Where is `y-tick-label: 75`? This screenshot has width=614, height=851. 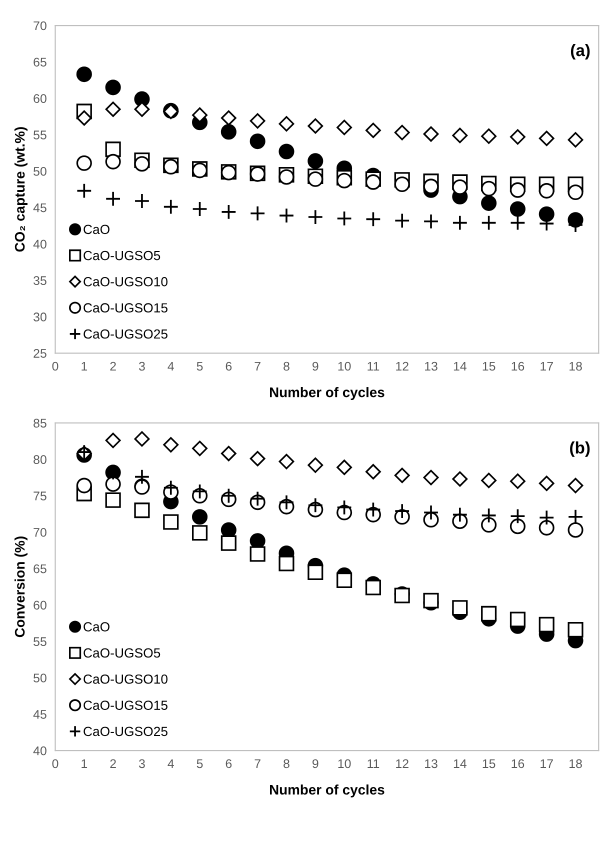
y-tick-label: 75 is located at coordinates (40, 496).